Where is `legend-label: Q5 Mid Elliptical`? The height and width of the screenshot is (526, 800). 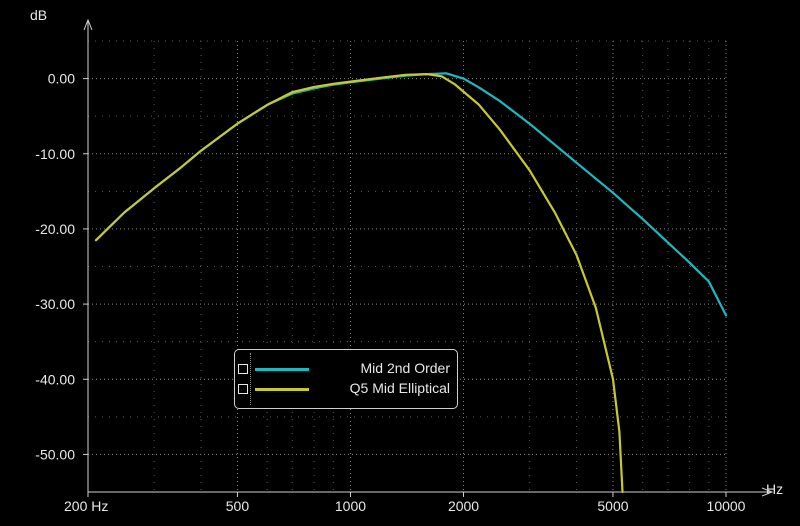 legend-label: Q5 Mid Elliptical is located at coordinates (399, 388).